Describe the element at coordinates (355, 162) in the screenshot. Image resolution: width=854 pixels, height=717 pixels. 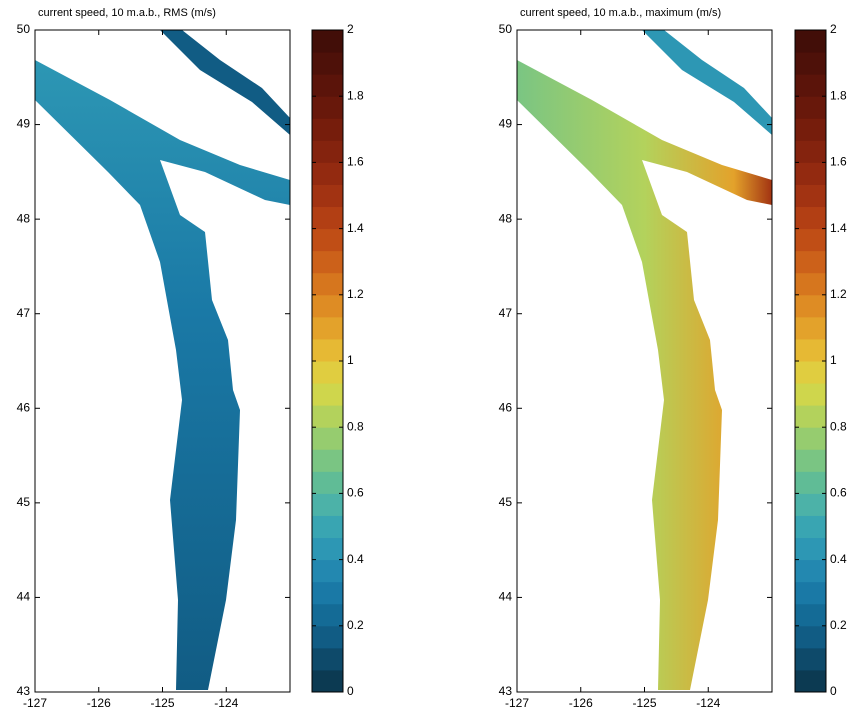
I see `colorbar-tick-label: 1.6` at that location.